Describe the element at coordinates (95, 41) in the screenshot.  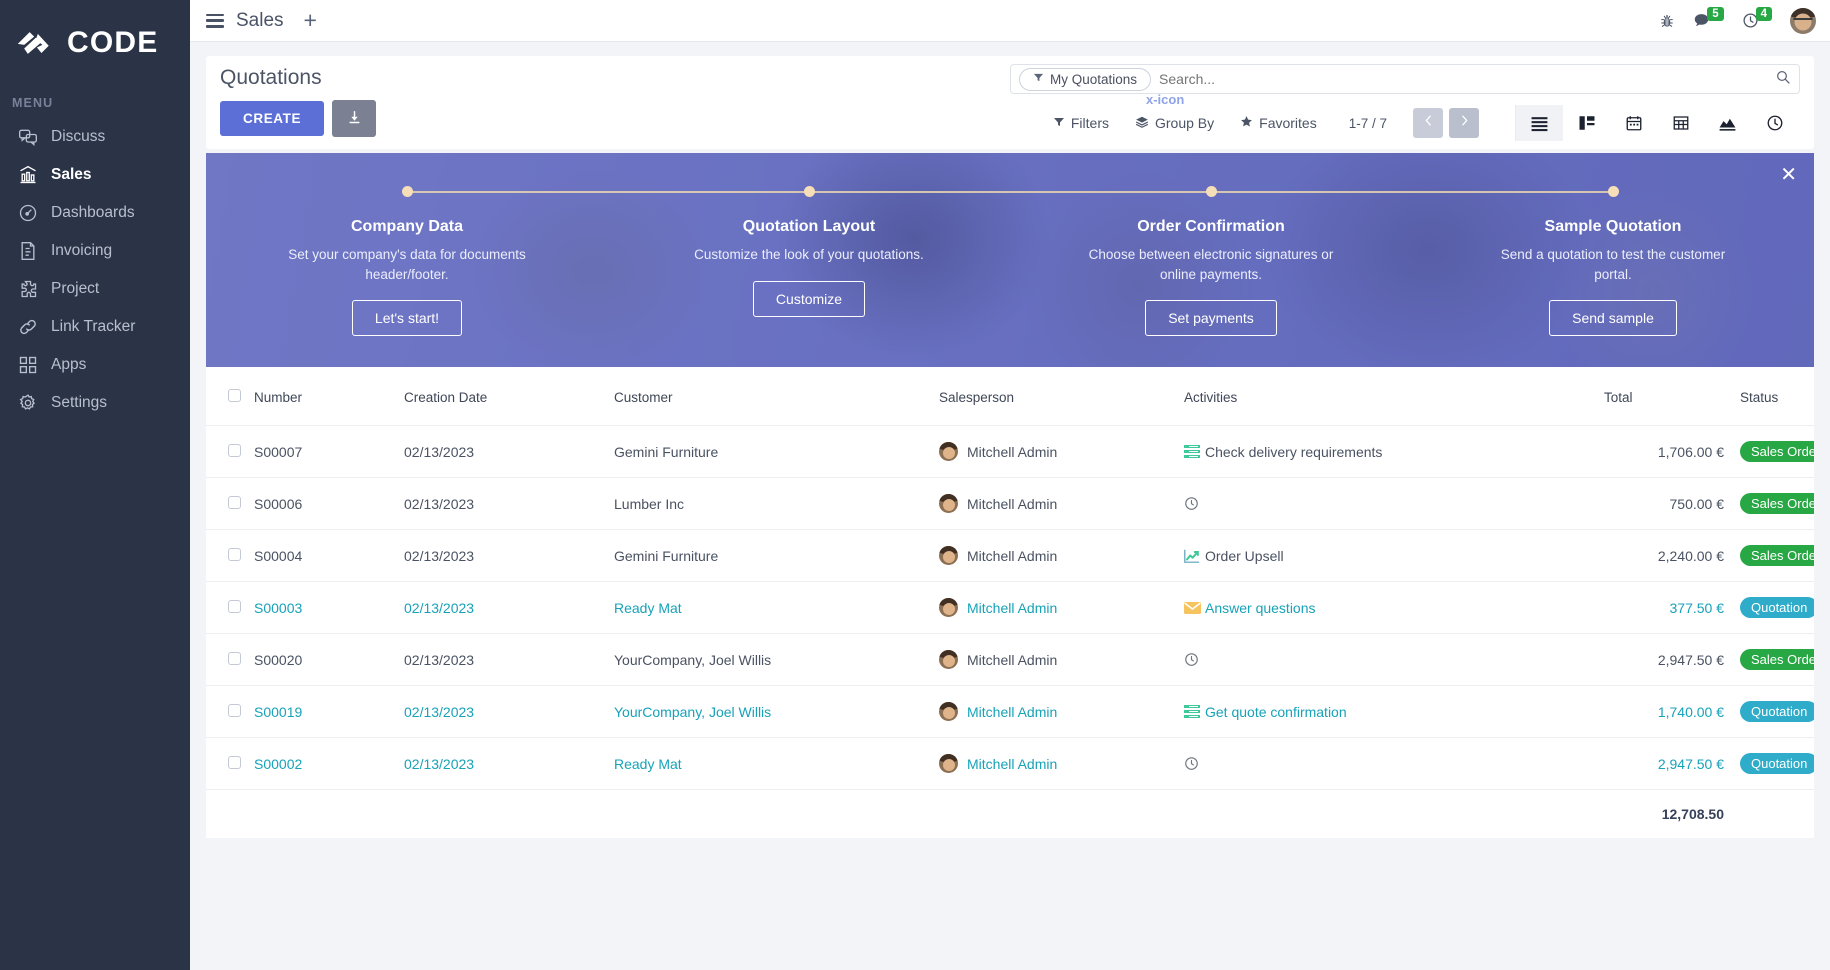
I see `brand-logo: CODE` at that location.